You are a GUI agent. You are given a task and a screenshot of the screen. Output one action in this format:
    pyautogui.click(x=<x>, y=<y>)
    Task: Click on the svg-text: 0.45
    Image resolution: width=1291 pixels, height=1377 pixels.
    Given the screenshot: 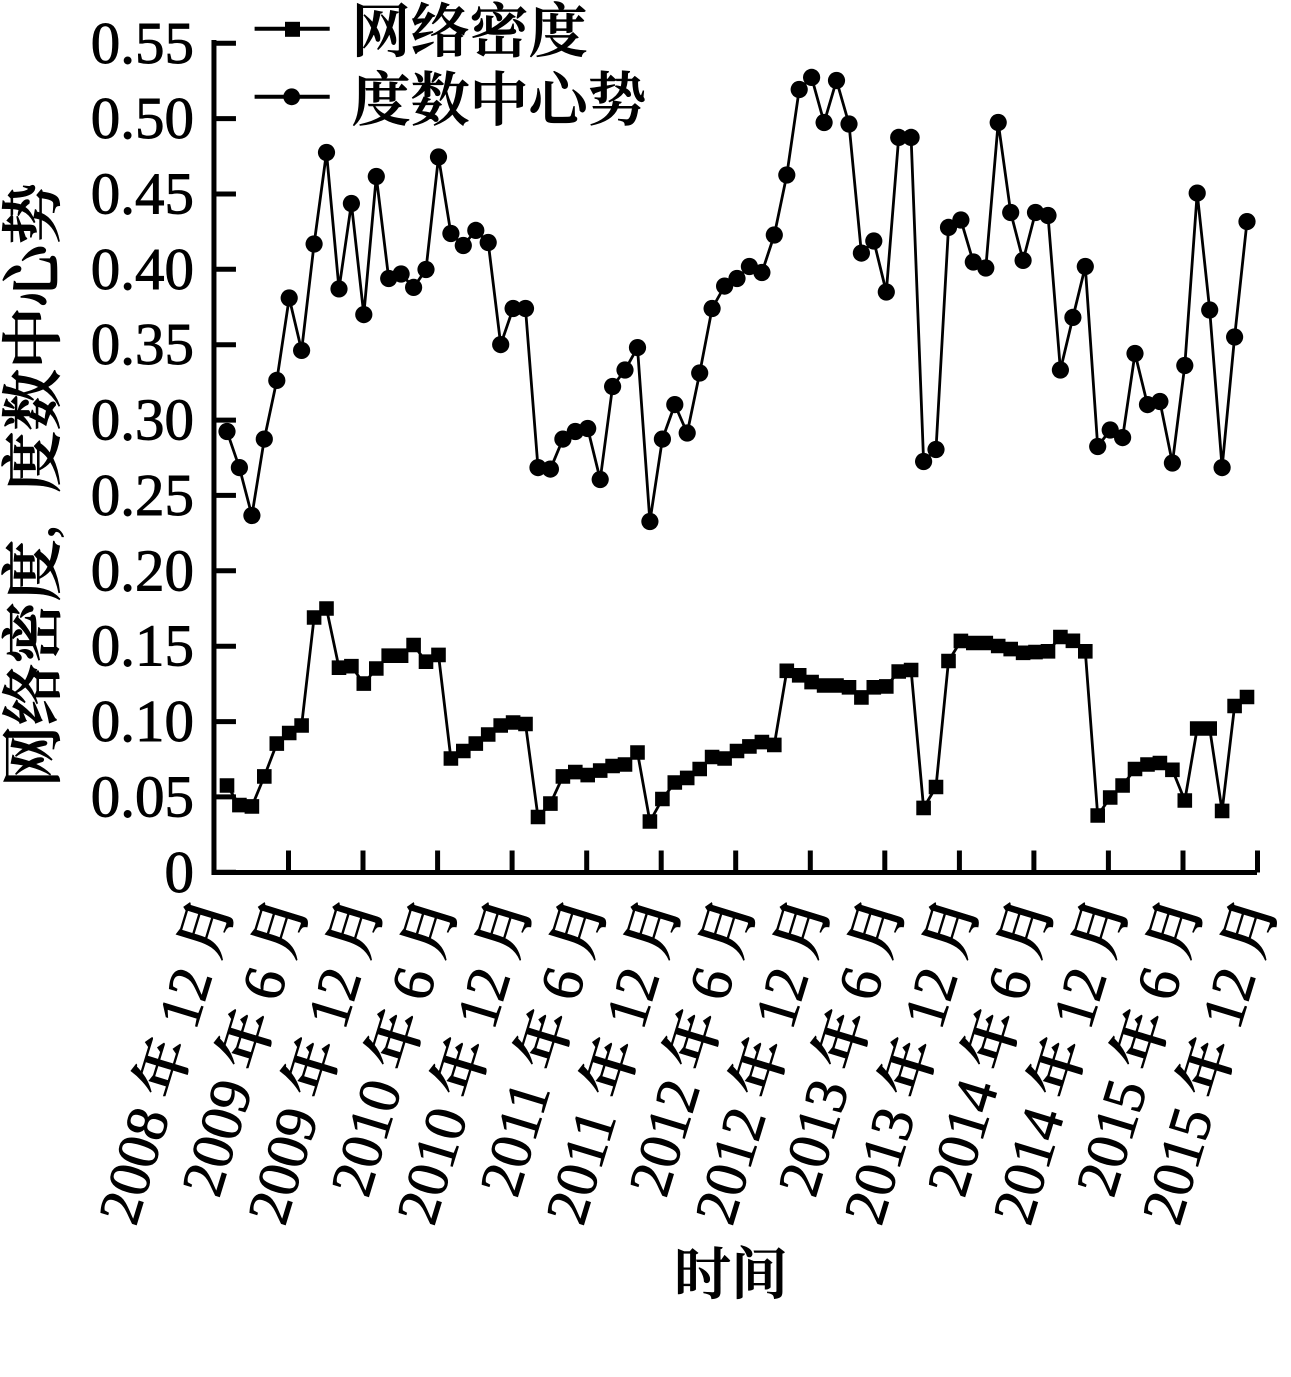 What is the action you would take?
    pyautogui.click(x=142, y=194)
    